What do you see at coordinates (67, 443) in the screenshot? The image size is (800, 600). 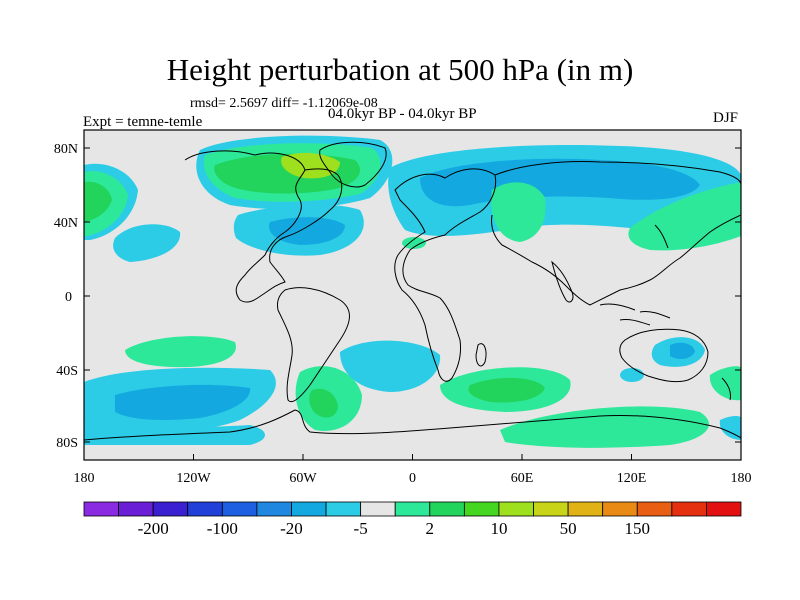 I see `lat-label-80s: 80S` at bounding box center [67, 443].